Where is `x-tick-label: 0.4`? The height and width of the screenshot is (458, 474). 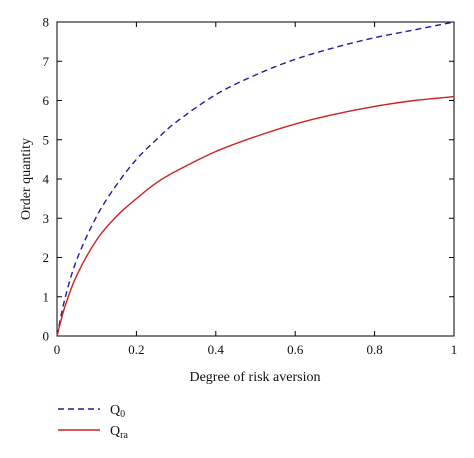 x-tick-label: 0.4 is located at coordinates (216, 349).